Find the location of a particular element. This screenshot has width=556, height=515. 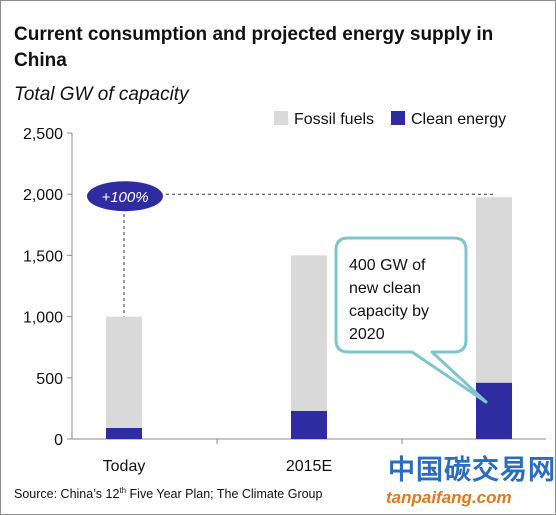

watermark-chinese: 中国碳交易网 is located at coordinates (472, 470).